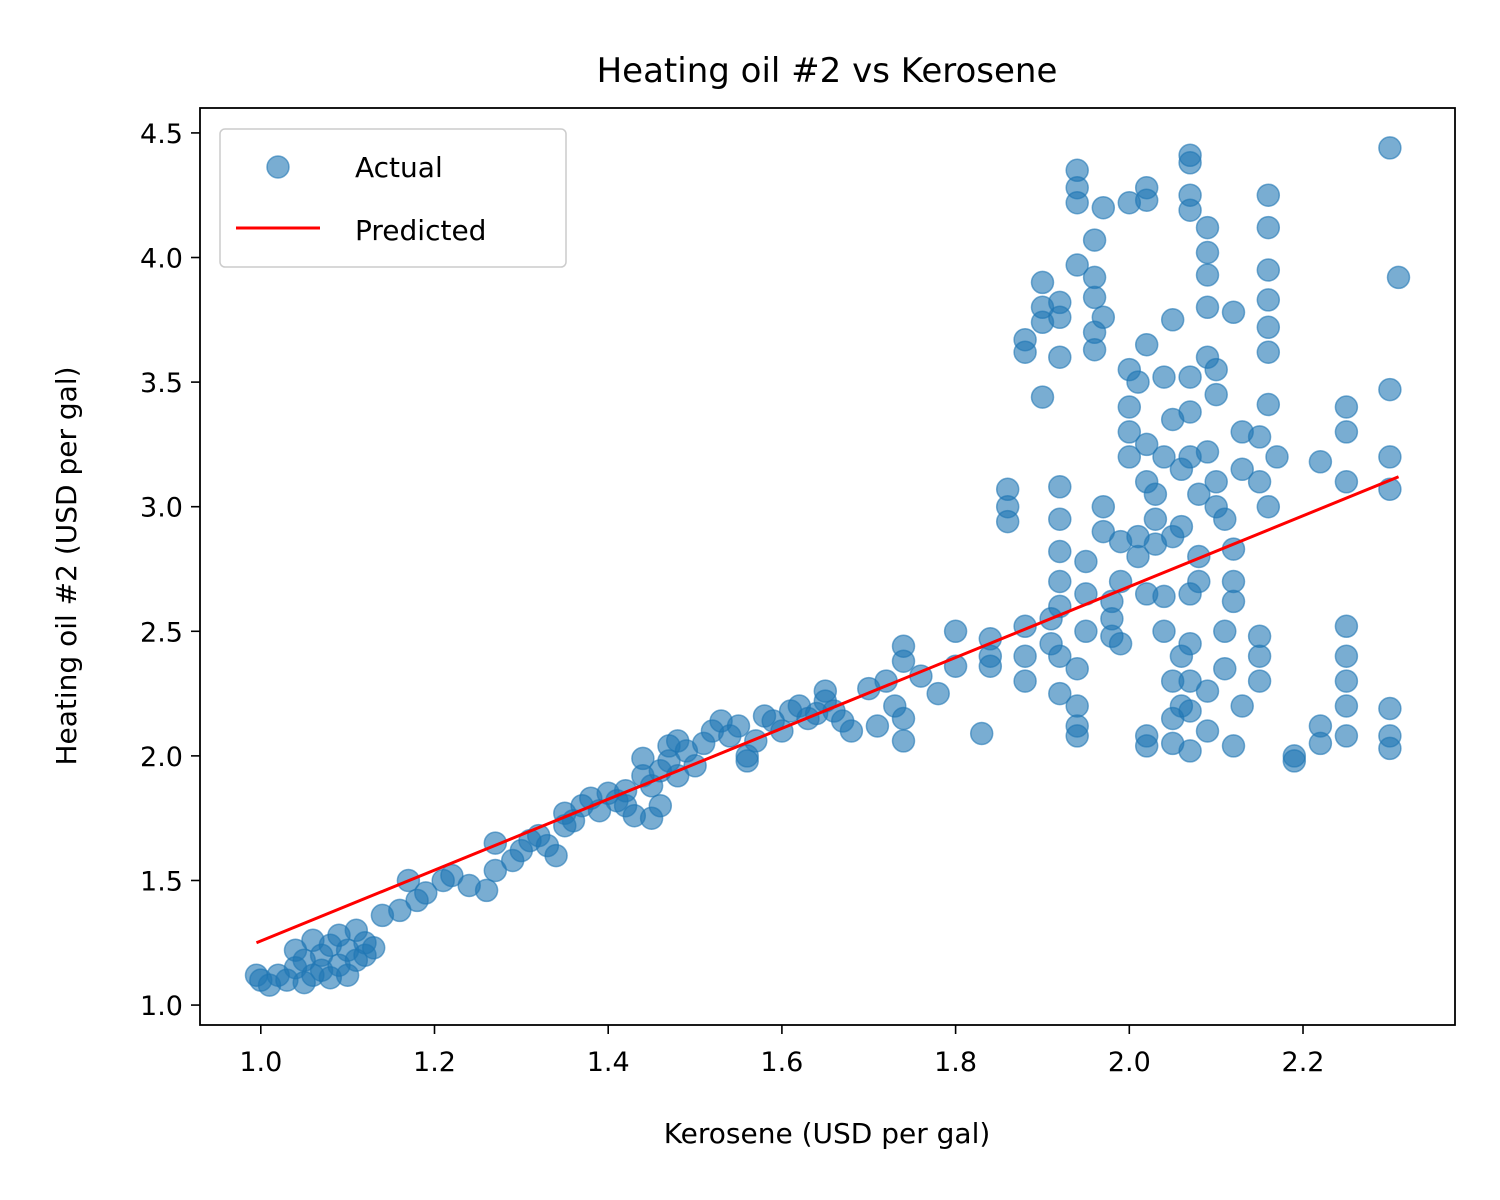 Image resolution: width=1500 pixels, height=1200 pixels. Describe the element at coordinates (781, 1062) in the screenshot. I see `x-tick-label: 1.6` at that location.